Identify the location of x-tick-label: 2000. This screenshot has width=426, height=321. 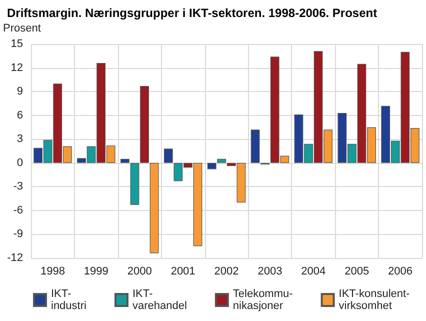
(139, 272).